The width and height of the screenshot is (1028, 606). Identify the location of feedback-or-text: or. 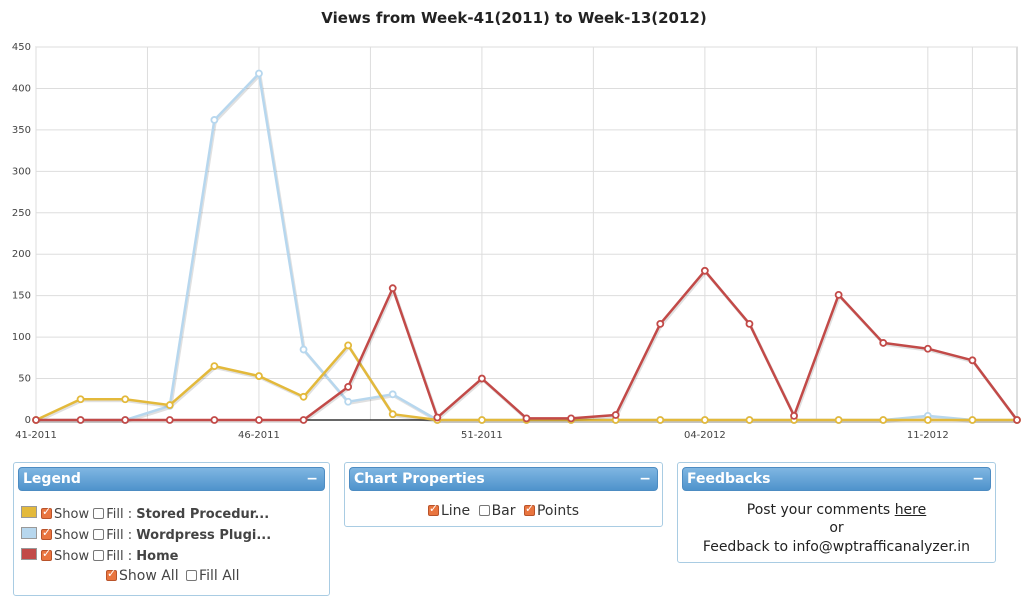
(836, 528).